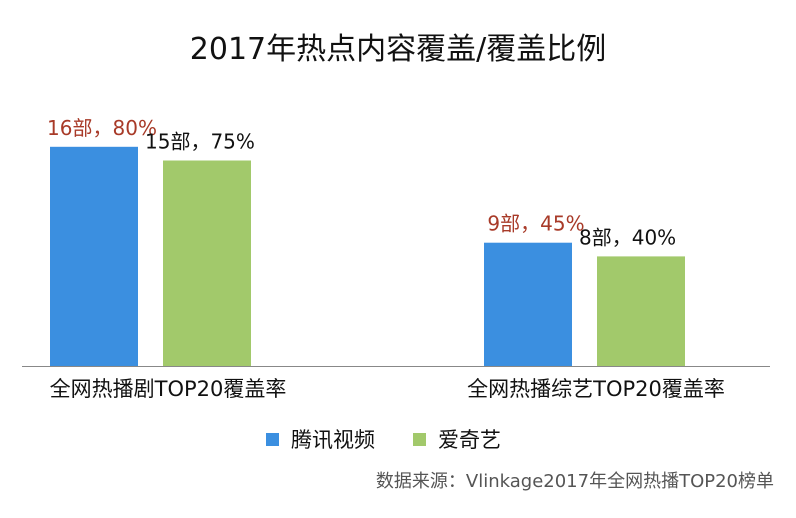 This screenshot has width=796, height=518. I want to click on category-label-0: 全网热播剧TOP20覆盖率, so click(168, 389).